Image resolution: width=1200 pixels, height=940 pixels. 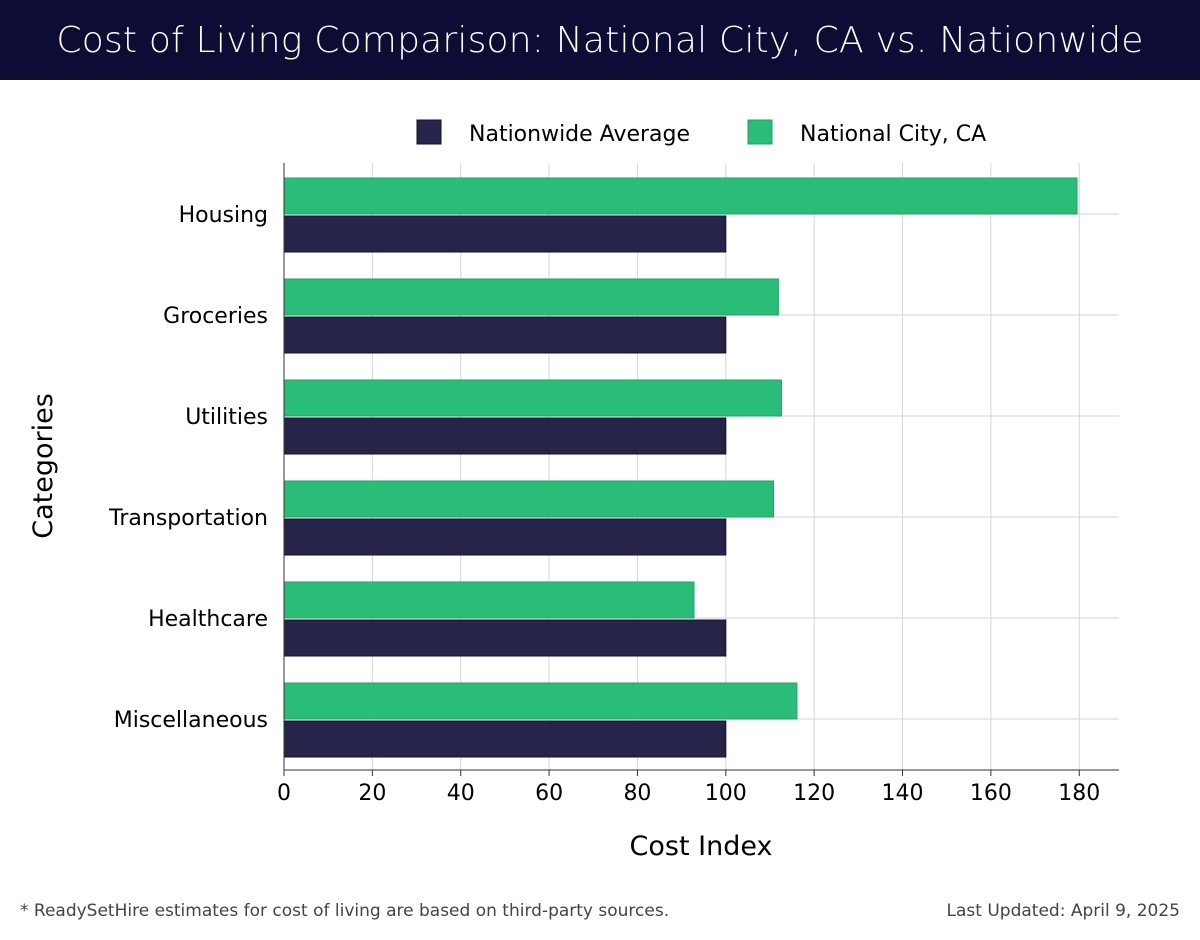 I want to click on x-tick-label: 140, so click(x=903, y=793).